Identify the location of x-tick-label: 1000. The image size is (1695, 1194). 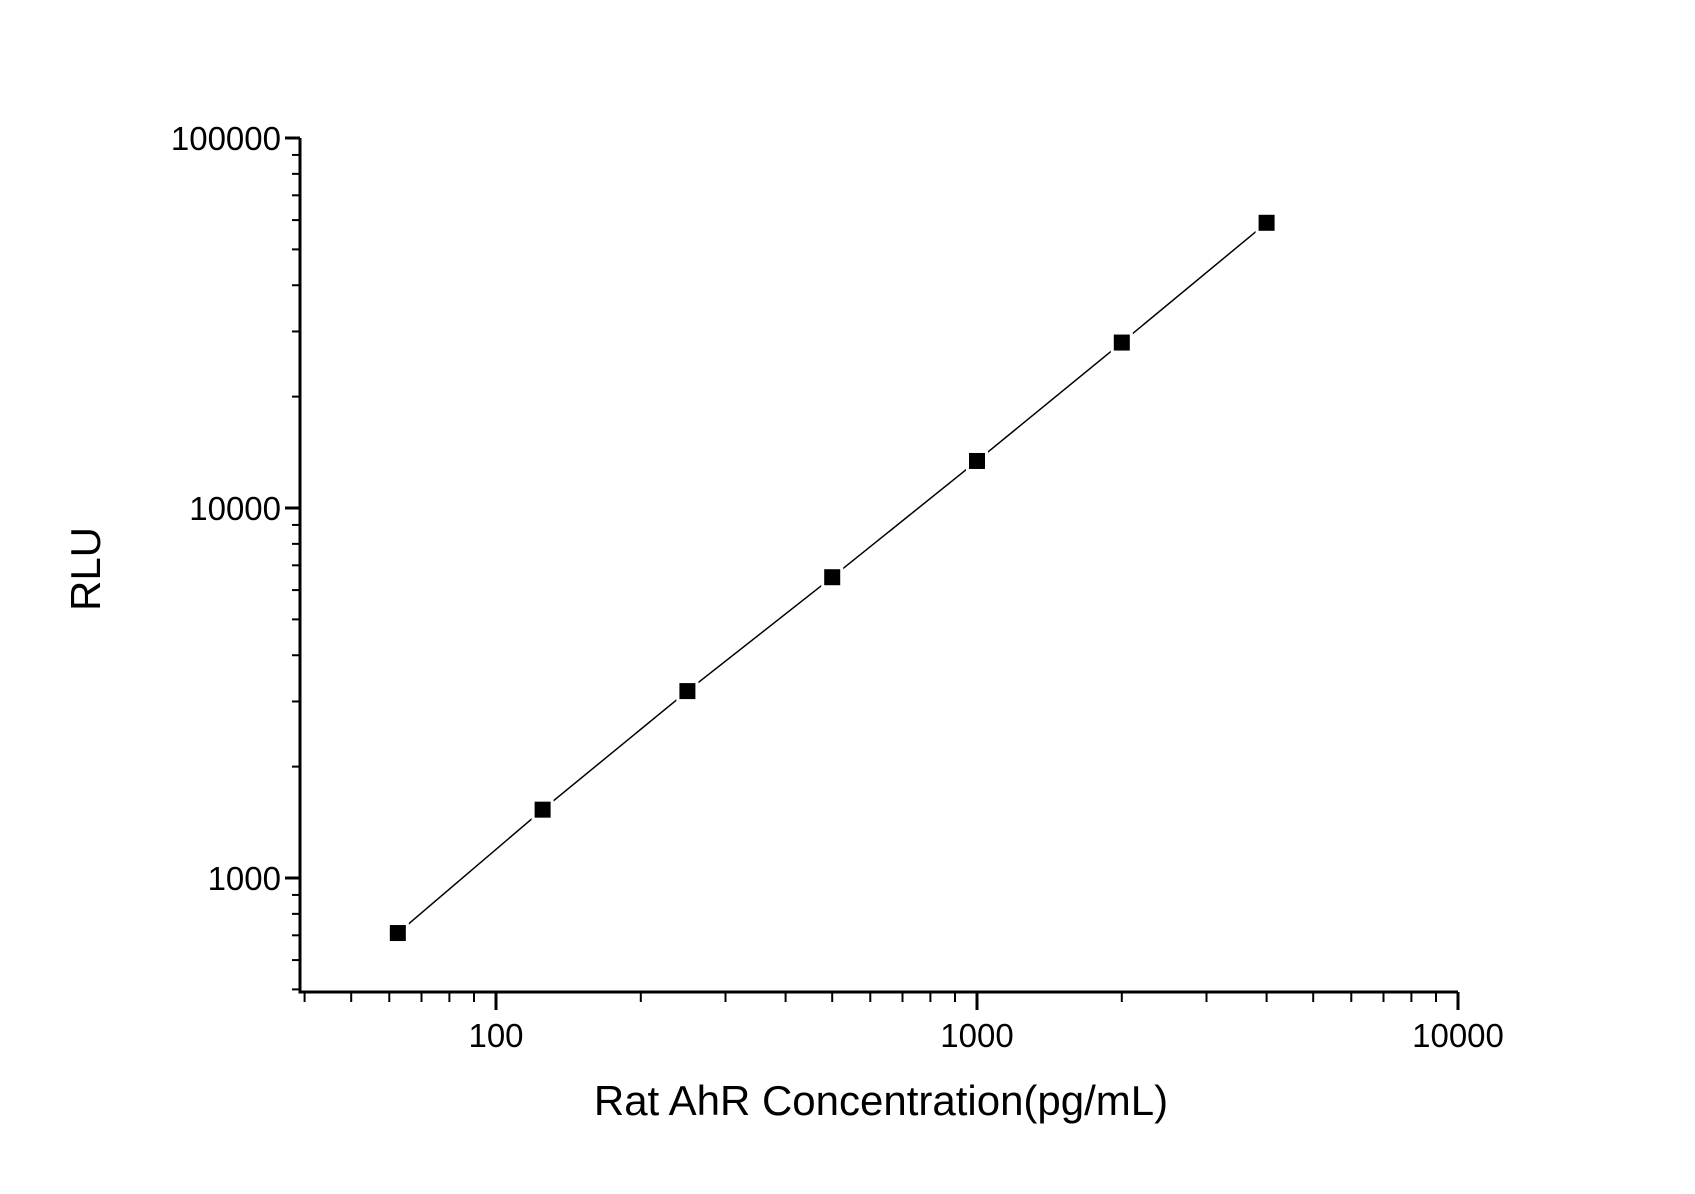
(976, 1035).